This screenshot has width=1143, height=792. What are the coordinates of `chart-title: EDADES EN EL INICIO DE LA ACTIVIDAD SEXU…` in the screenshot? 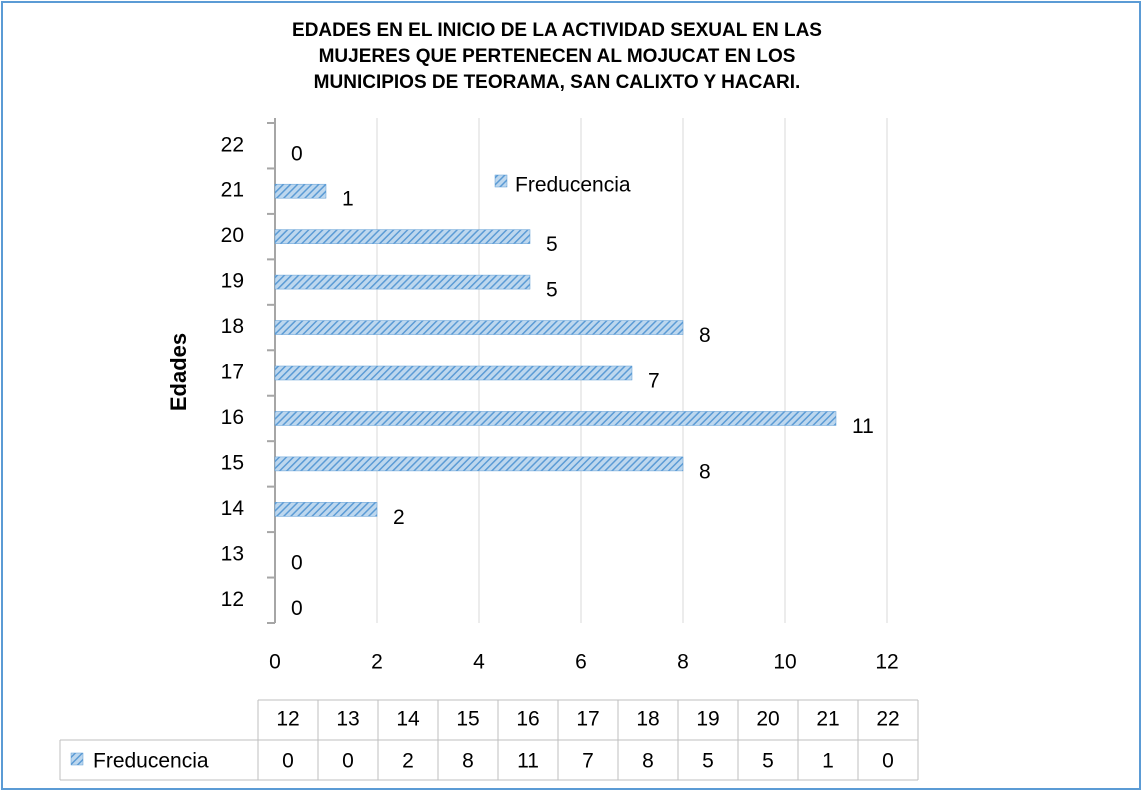 It's located at (557, 56).